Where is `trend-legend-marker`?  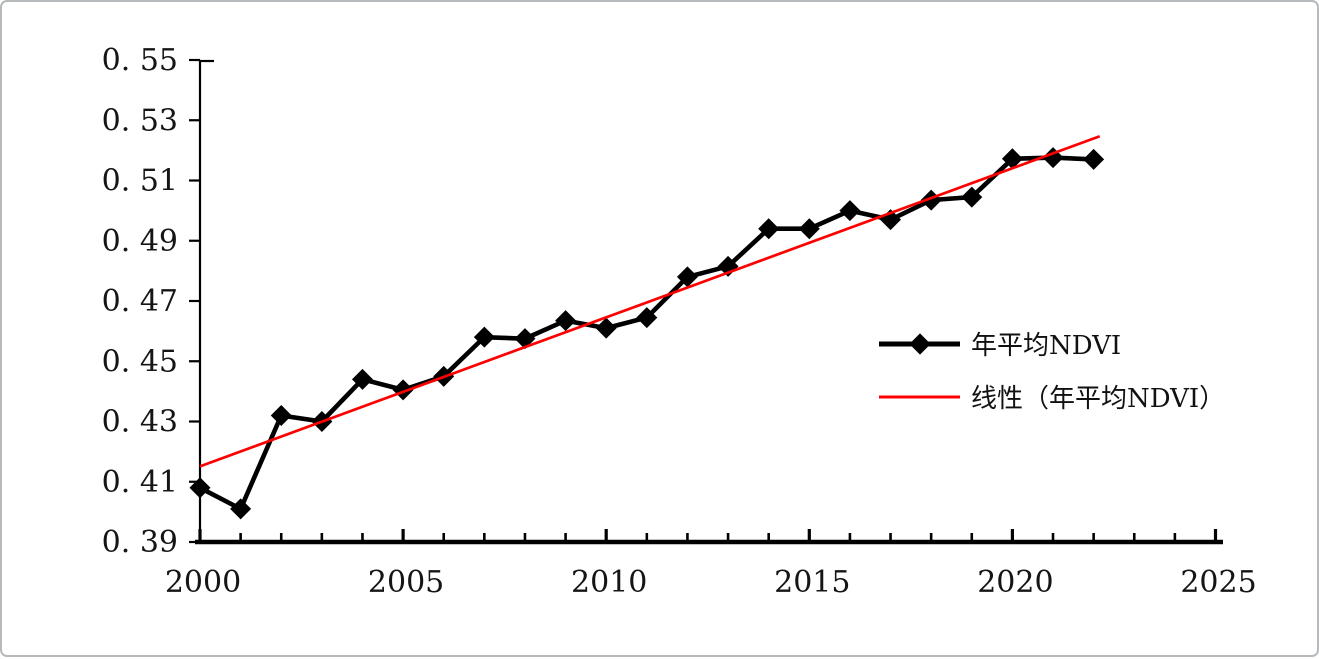 trend-legend-marker is located at coordinates (919, 397).